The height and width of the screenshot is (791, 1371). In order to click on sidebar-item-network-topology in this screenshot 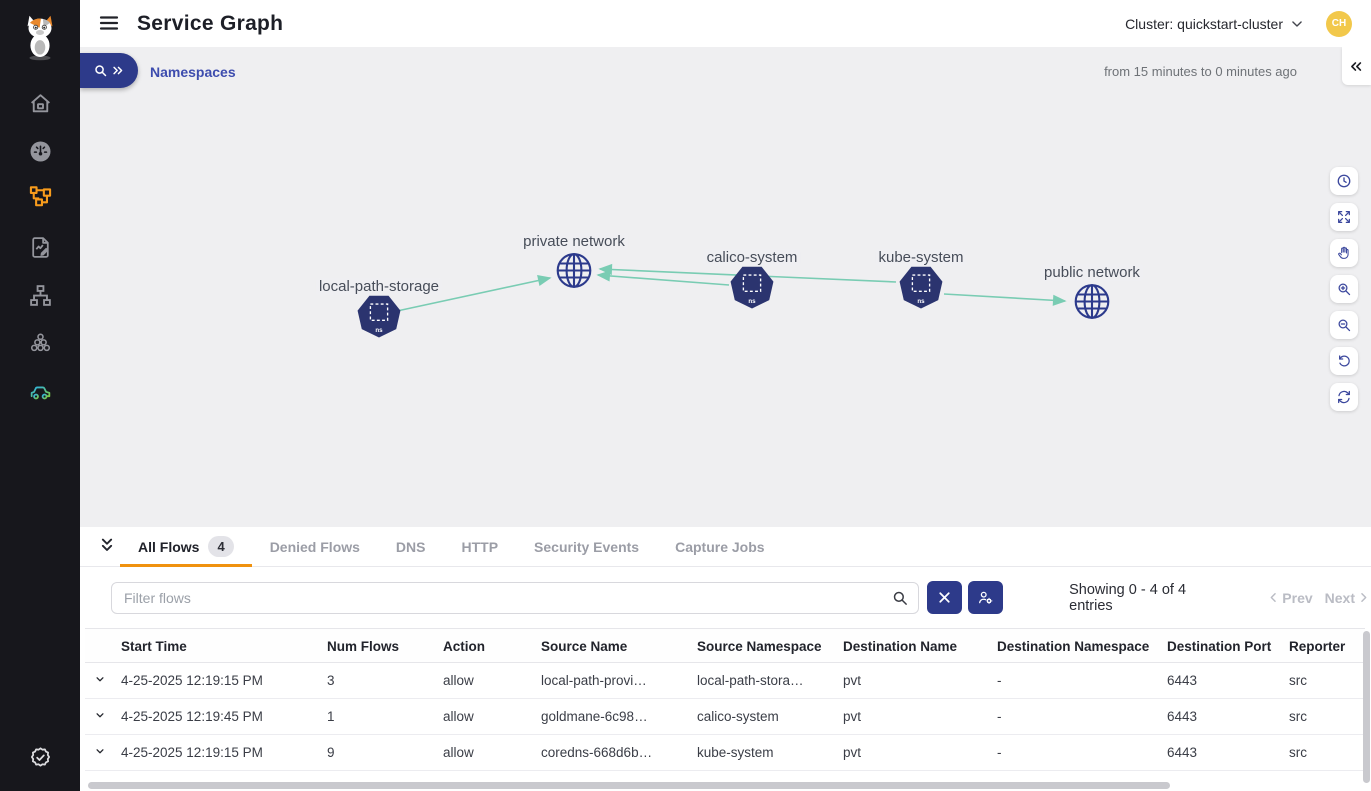, I will do `click(40, 295)`.